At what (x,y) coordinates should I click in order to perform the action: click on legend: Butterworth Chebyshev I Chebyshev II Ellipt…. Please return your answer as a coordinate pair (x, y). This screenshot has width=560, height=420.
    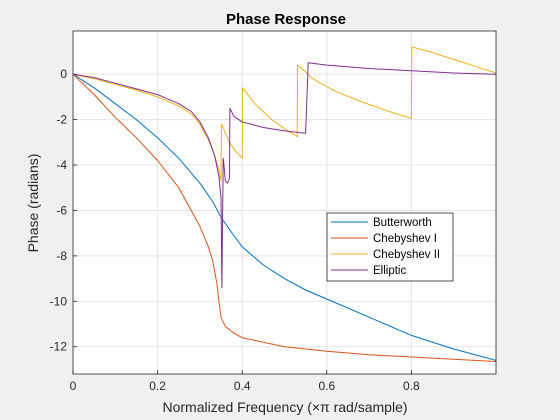
    Looking at the image, I should click on (390, 247).